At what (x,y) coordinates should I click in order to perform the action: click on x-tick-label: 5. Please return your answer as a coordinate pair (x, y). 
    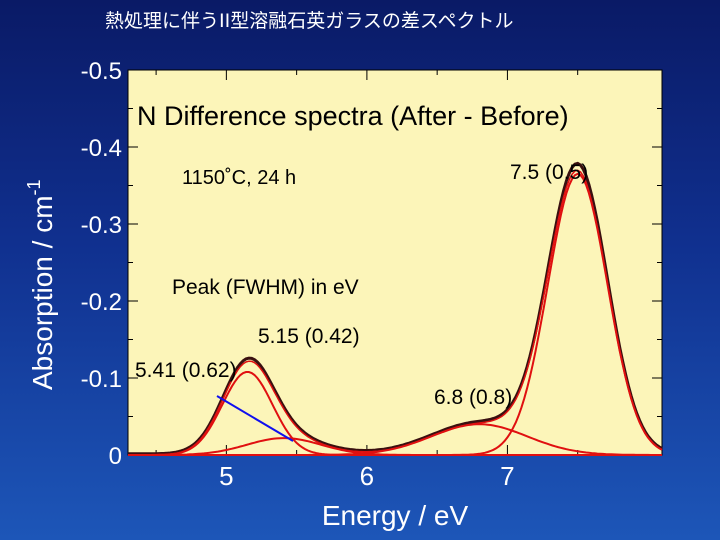
    Looking at the image, I should click on (226, 476).